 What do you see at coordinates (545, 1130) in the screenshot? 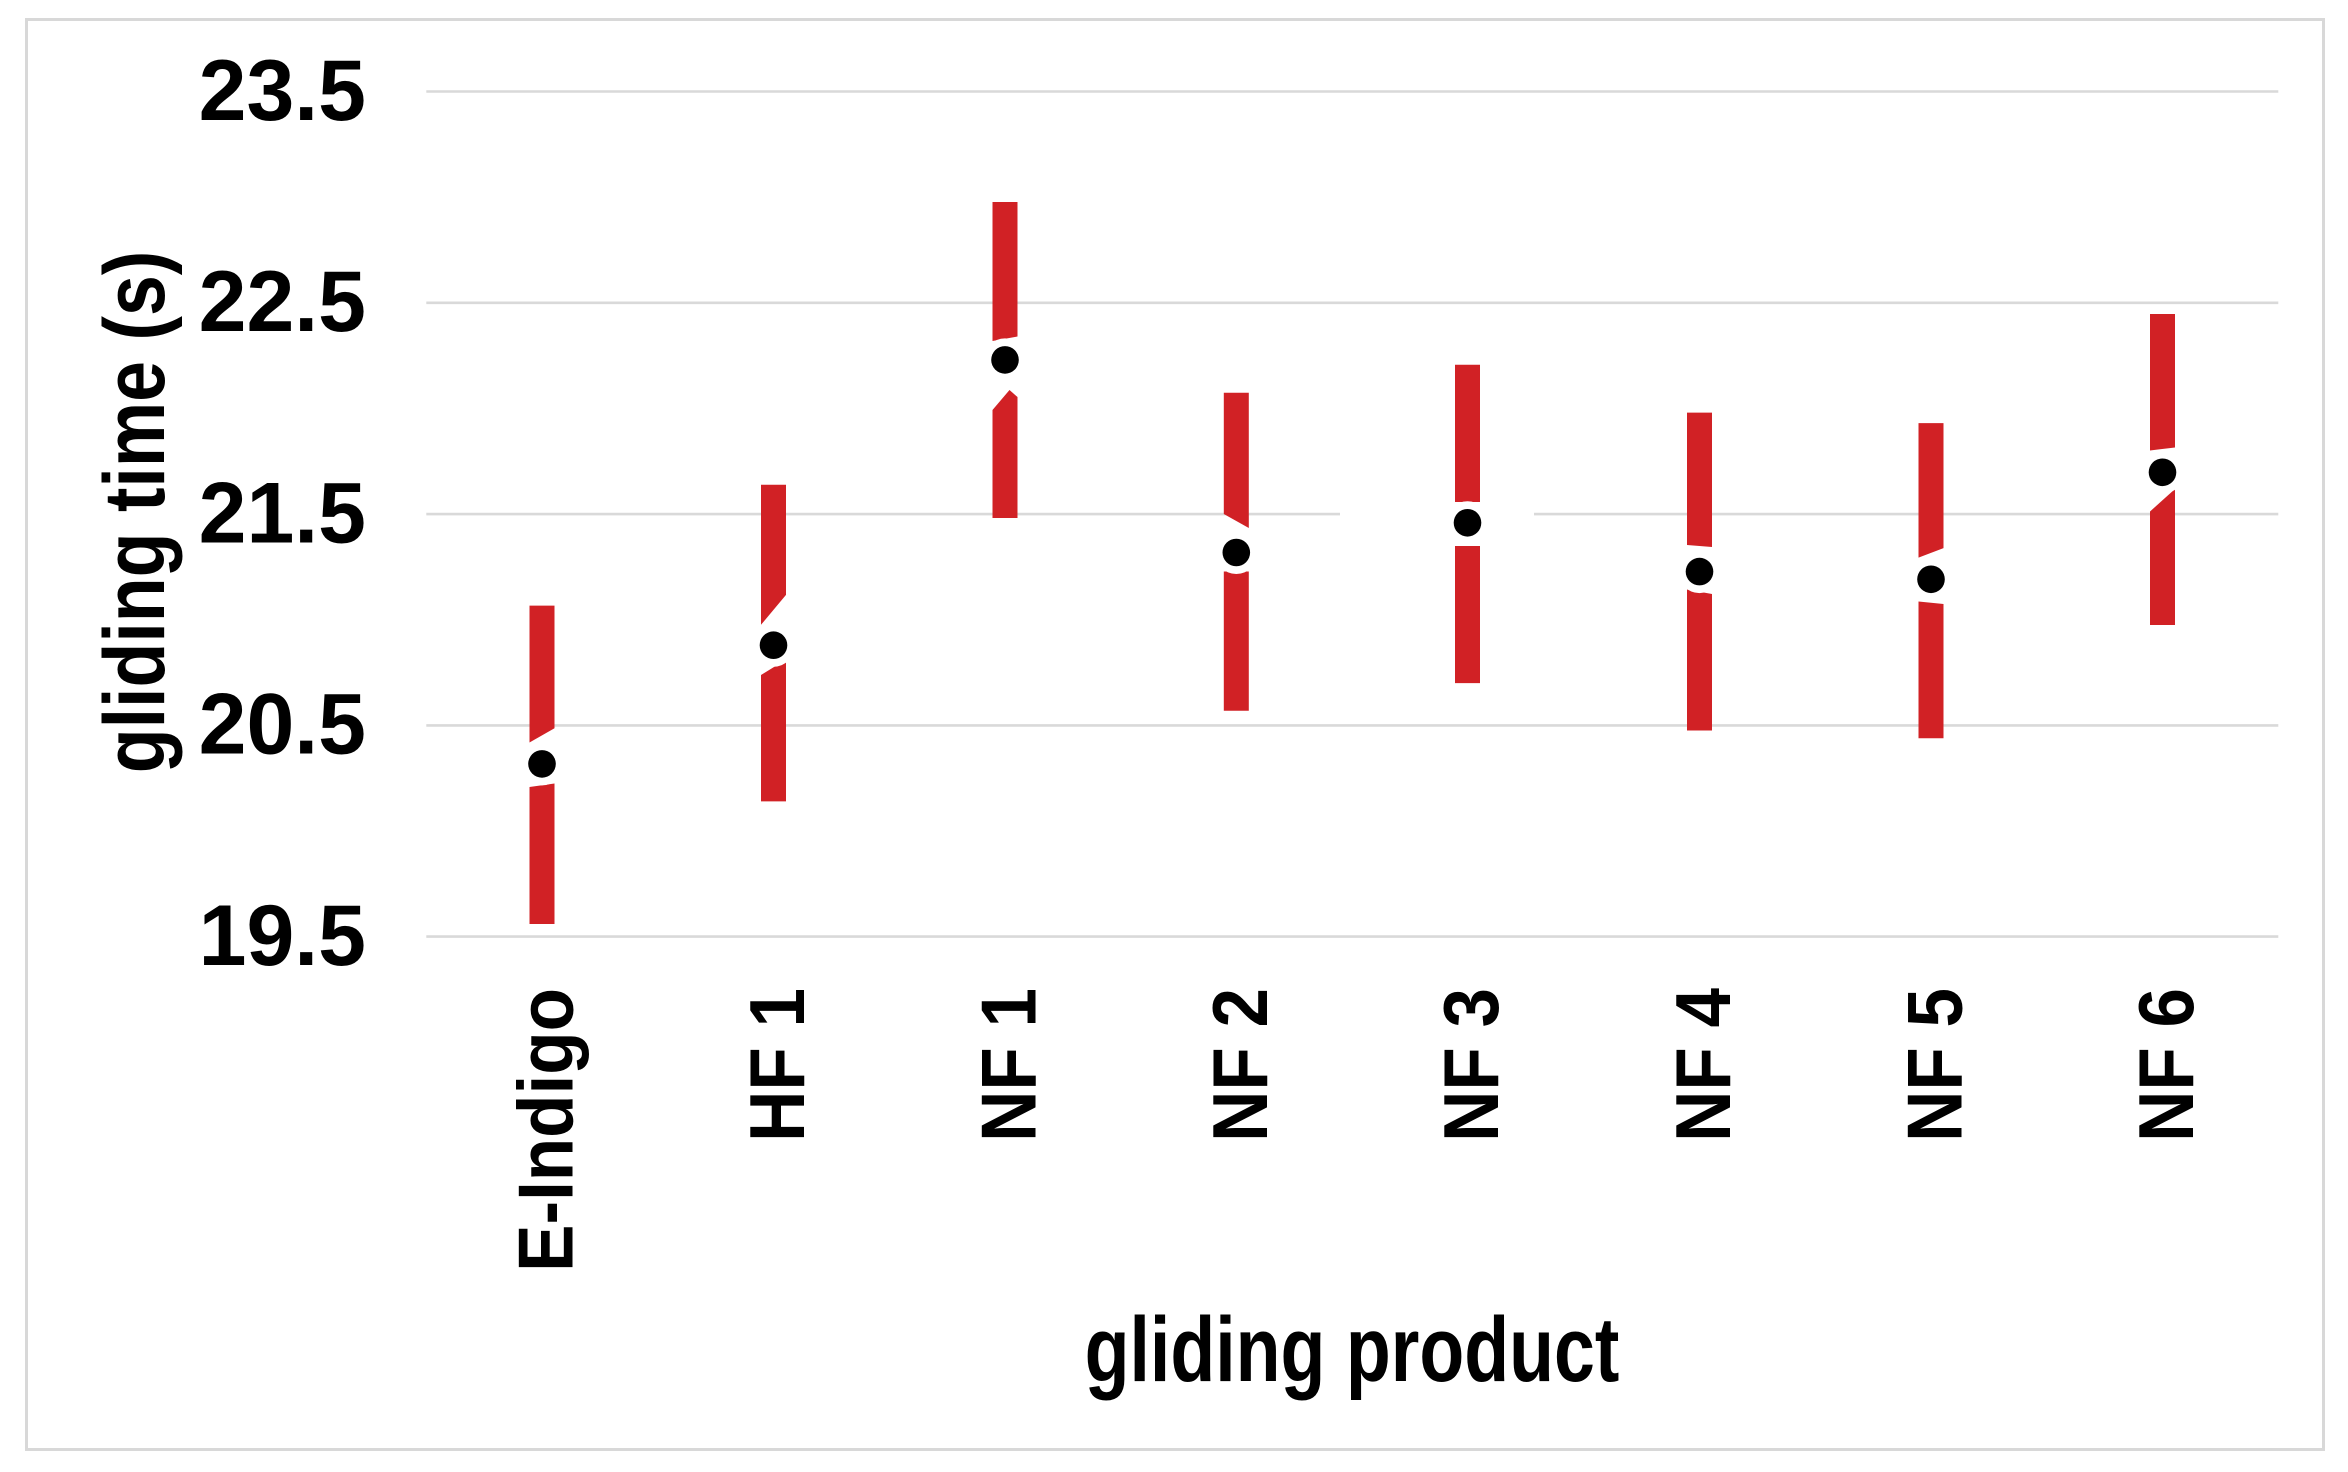
I see `svg-text: E-Indigo` at bounding box center [545, 1130].